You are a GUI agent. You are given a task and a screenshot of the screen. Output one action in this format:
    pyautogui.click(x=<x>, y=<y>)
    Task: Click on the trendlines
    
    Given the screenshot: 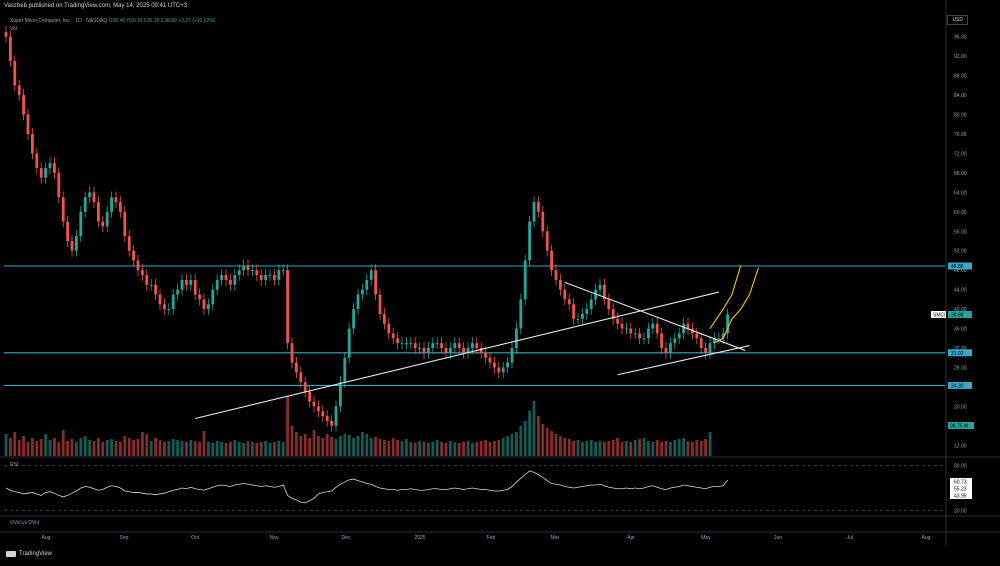 What is the action you would take?
    pyautogui.click(x=472, y=350)
    